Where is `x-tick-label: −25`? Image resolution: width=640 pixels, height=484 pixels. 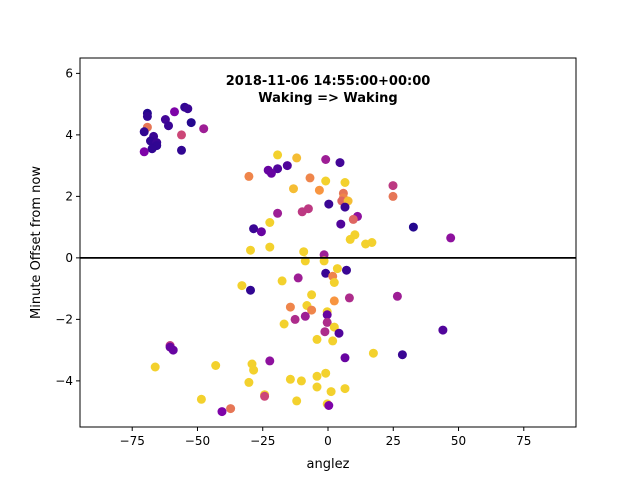 x-tick-label: −25 is located at coordinates (262, 441).